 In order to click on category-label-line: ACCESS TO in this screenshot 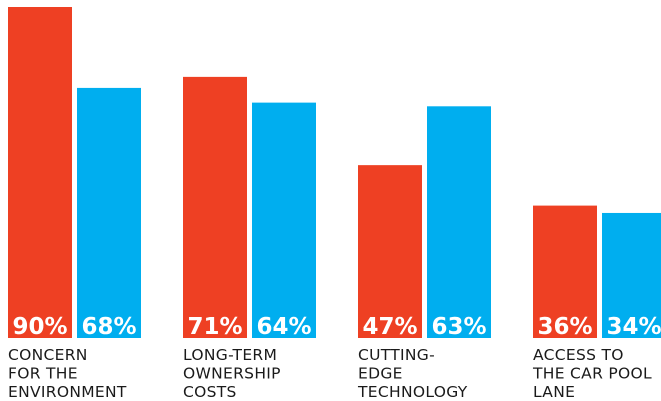, I will do `click(578, 355)`.